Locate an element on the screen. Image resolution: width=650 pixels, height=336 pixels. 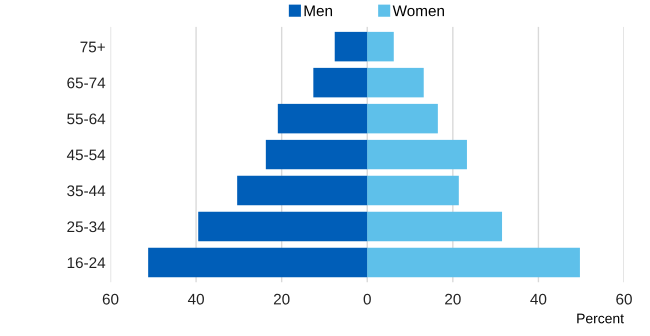
legend-label: Men is located at coordinates (318, 11).